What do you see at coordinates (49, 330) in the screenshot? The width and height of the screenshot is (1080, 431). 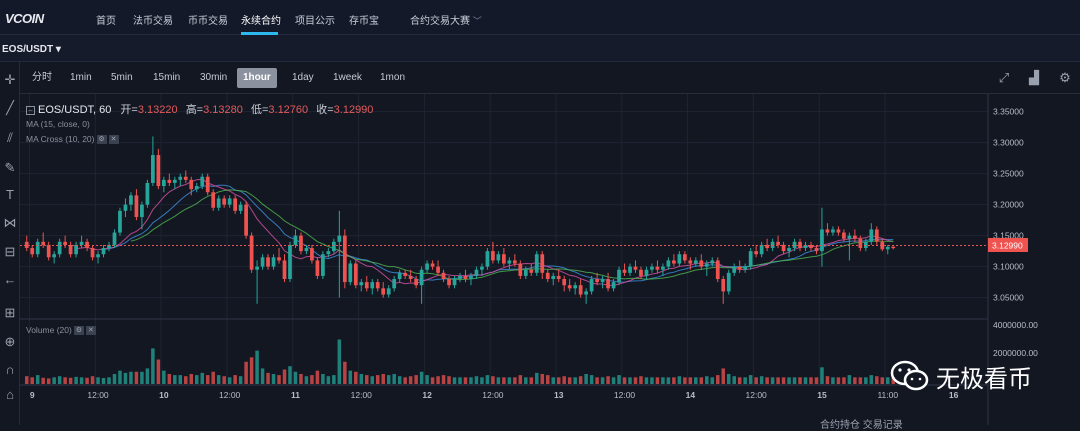 I see `indicator-volume-label: Volume (20)` at bounding box center [49, 330].